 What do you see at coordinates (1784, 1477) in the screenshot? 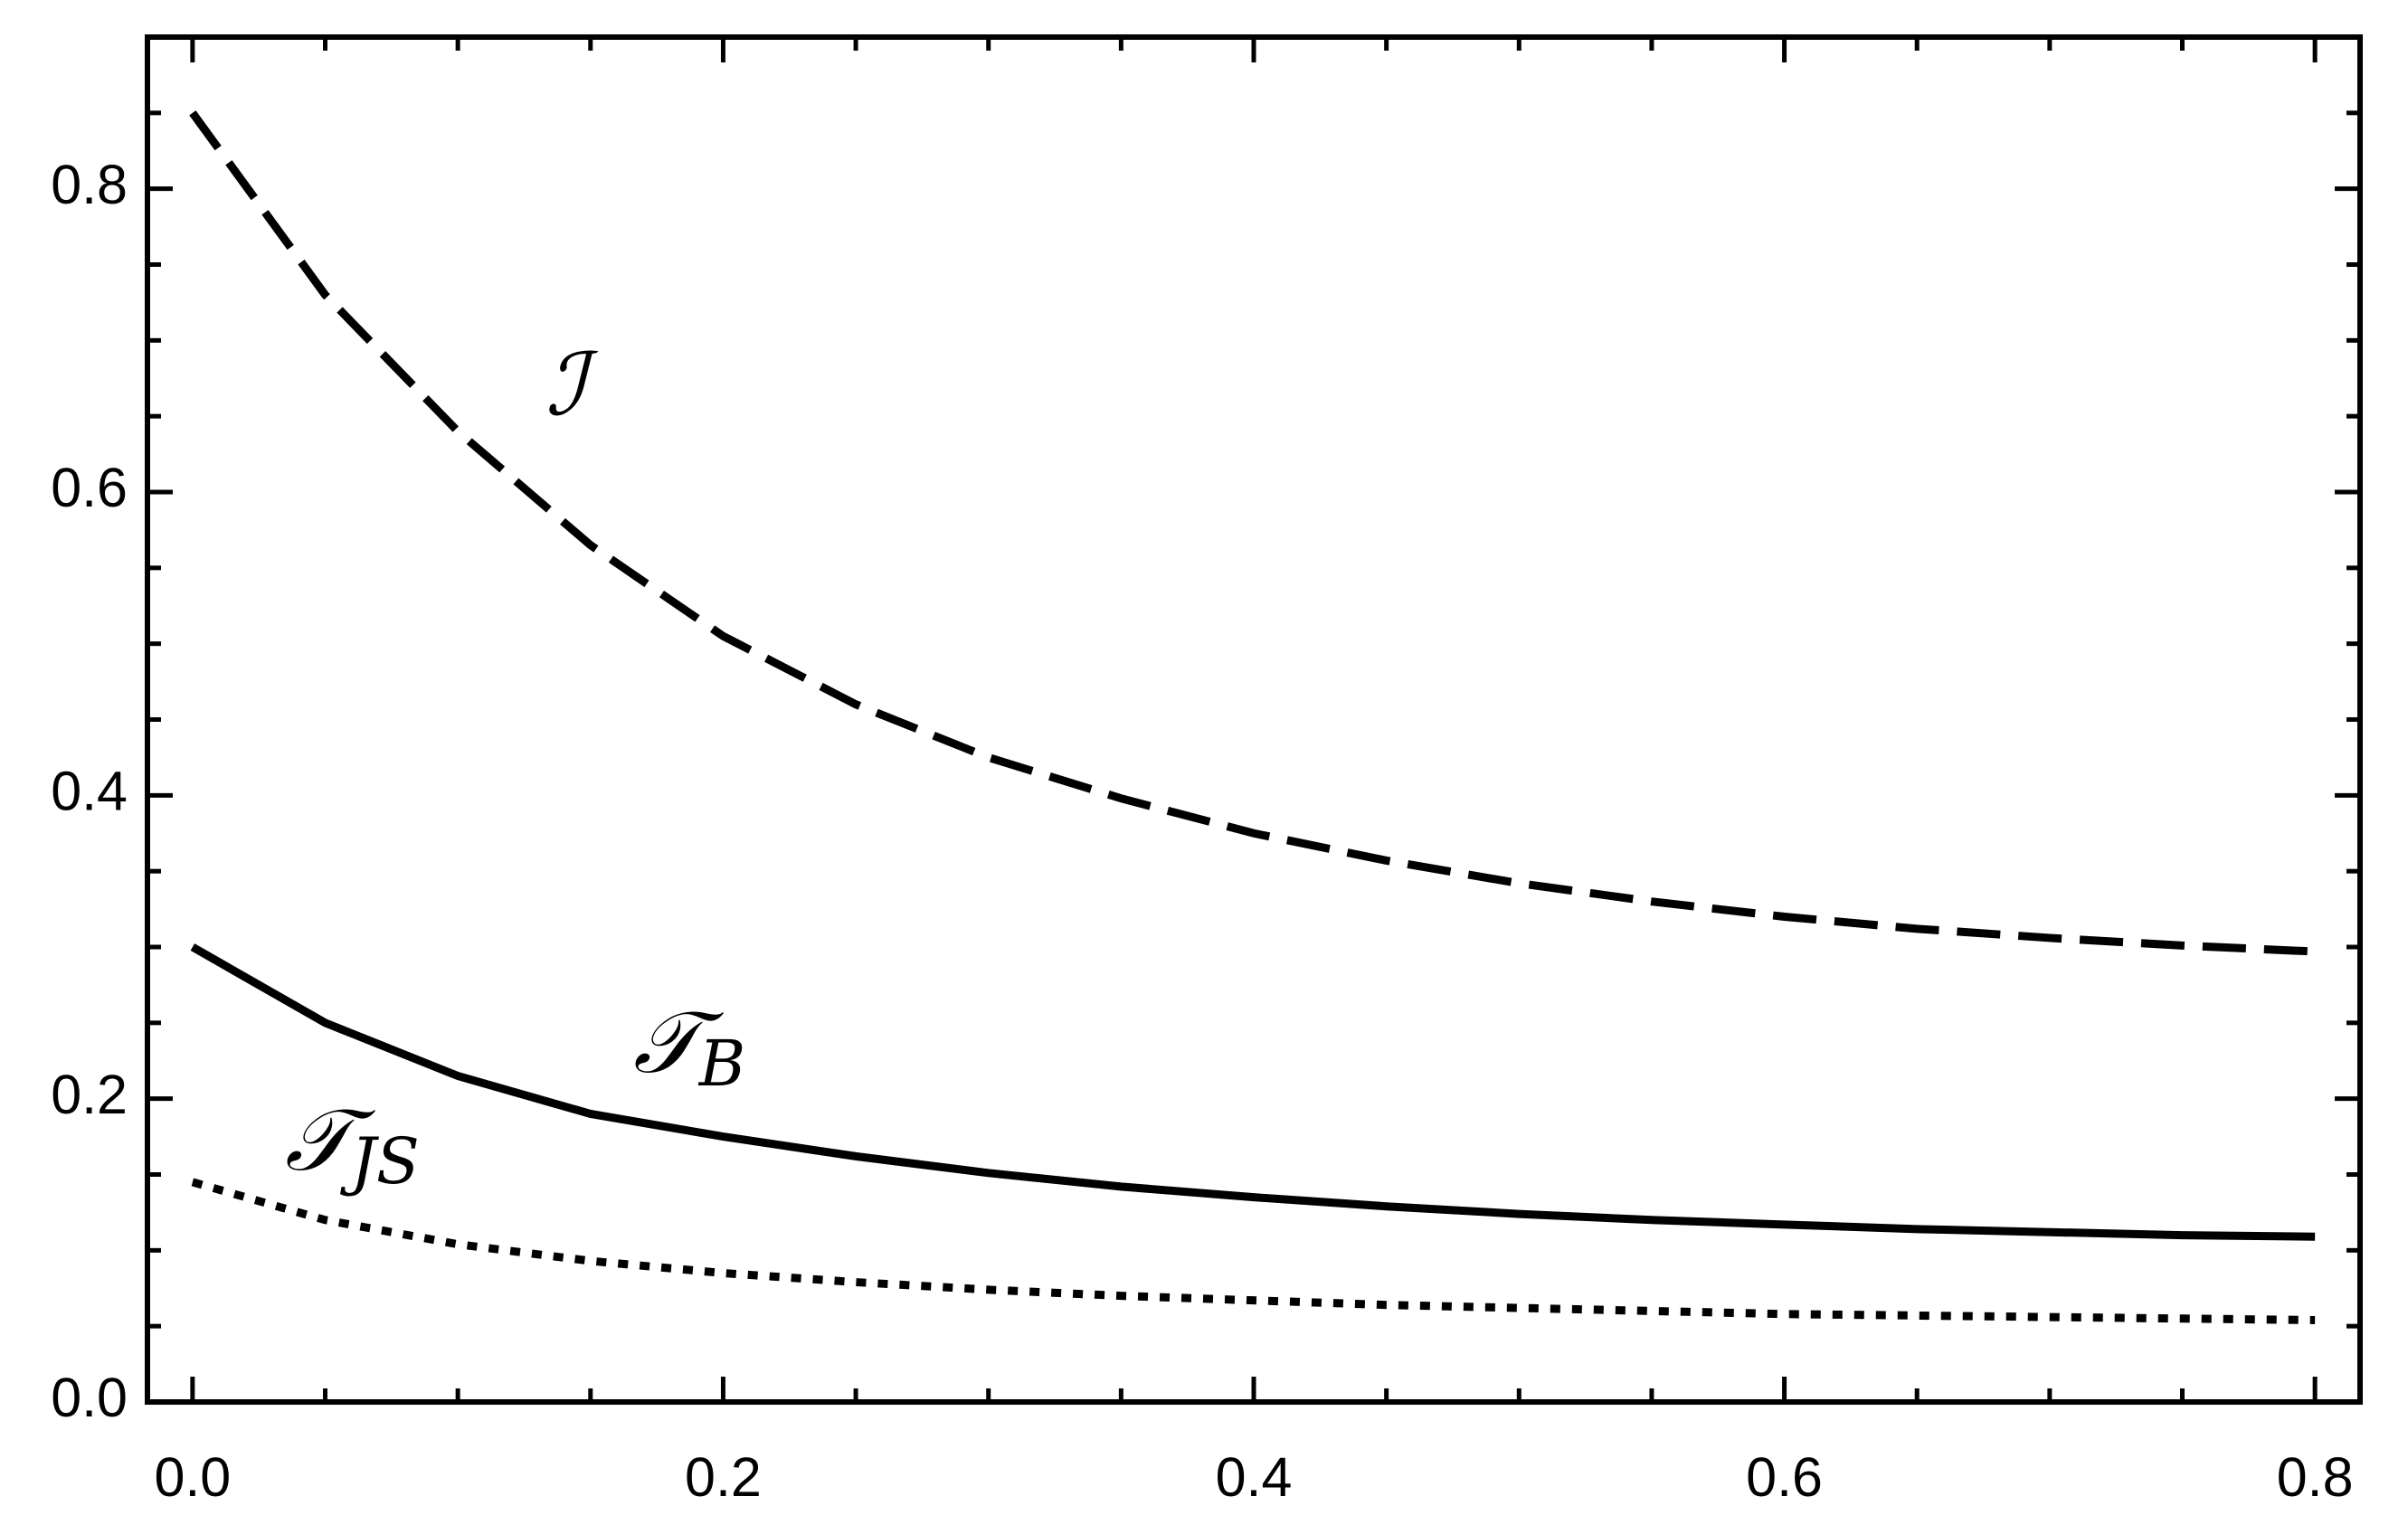
I see `x-tick-label: 0.6` at bounding box center [1784, 1477].